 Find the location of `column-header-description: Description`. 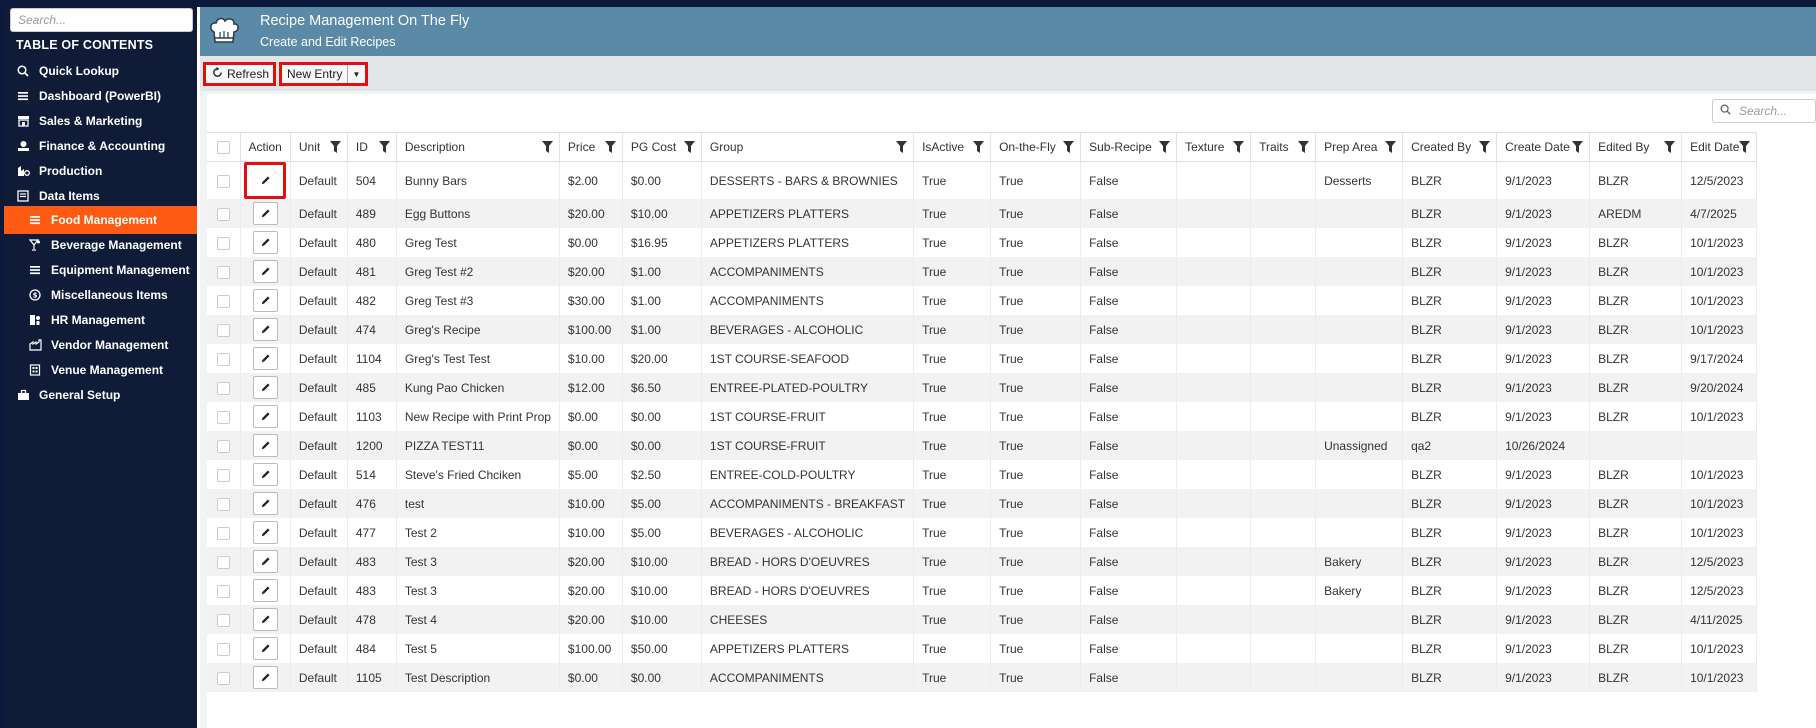

column-header-description: Description is located at coordinates (478, 147).